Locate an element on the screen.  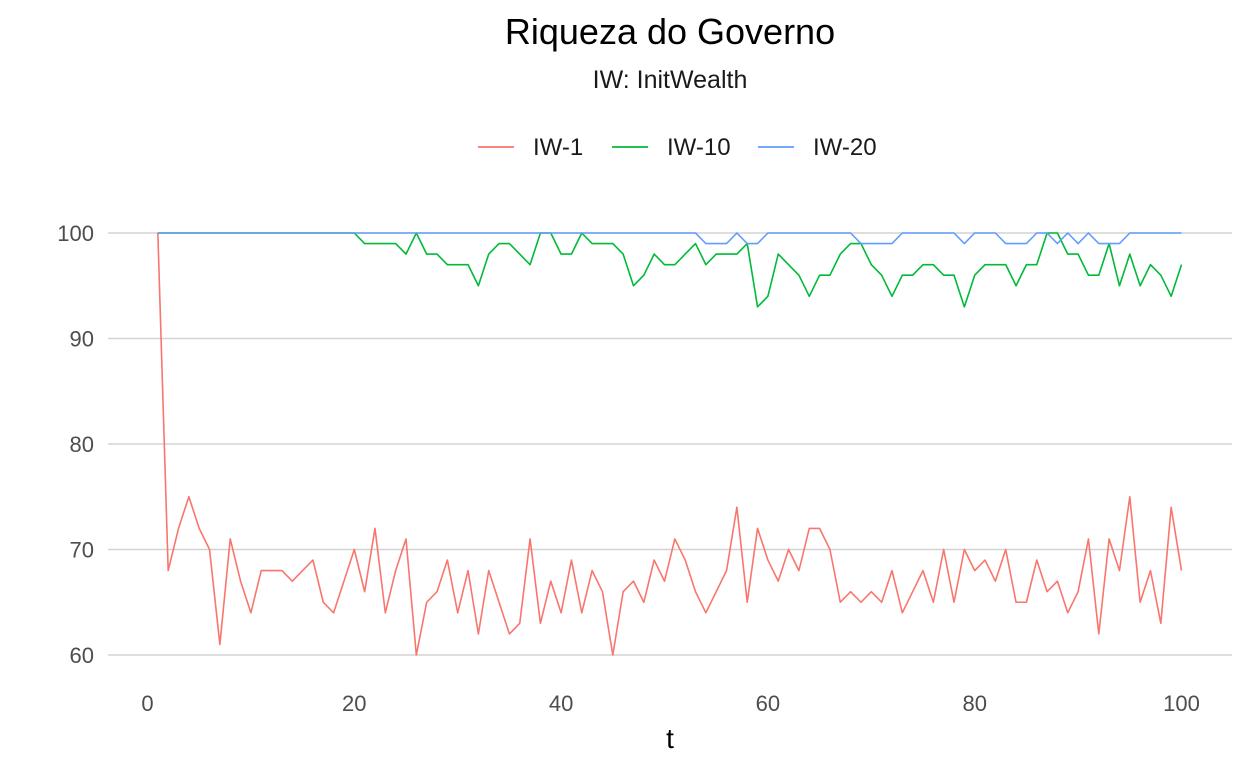
x-tick-label: 40 is located at coordinates (561, 703).